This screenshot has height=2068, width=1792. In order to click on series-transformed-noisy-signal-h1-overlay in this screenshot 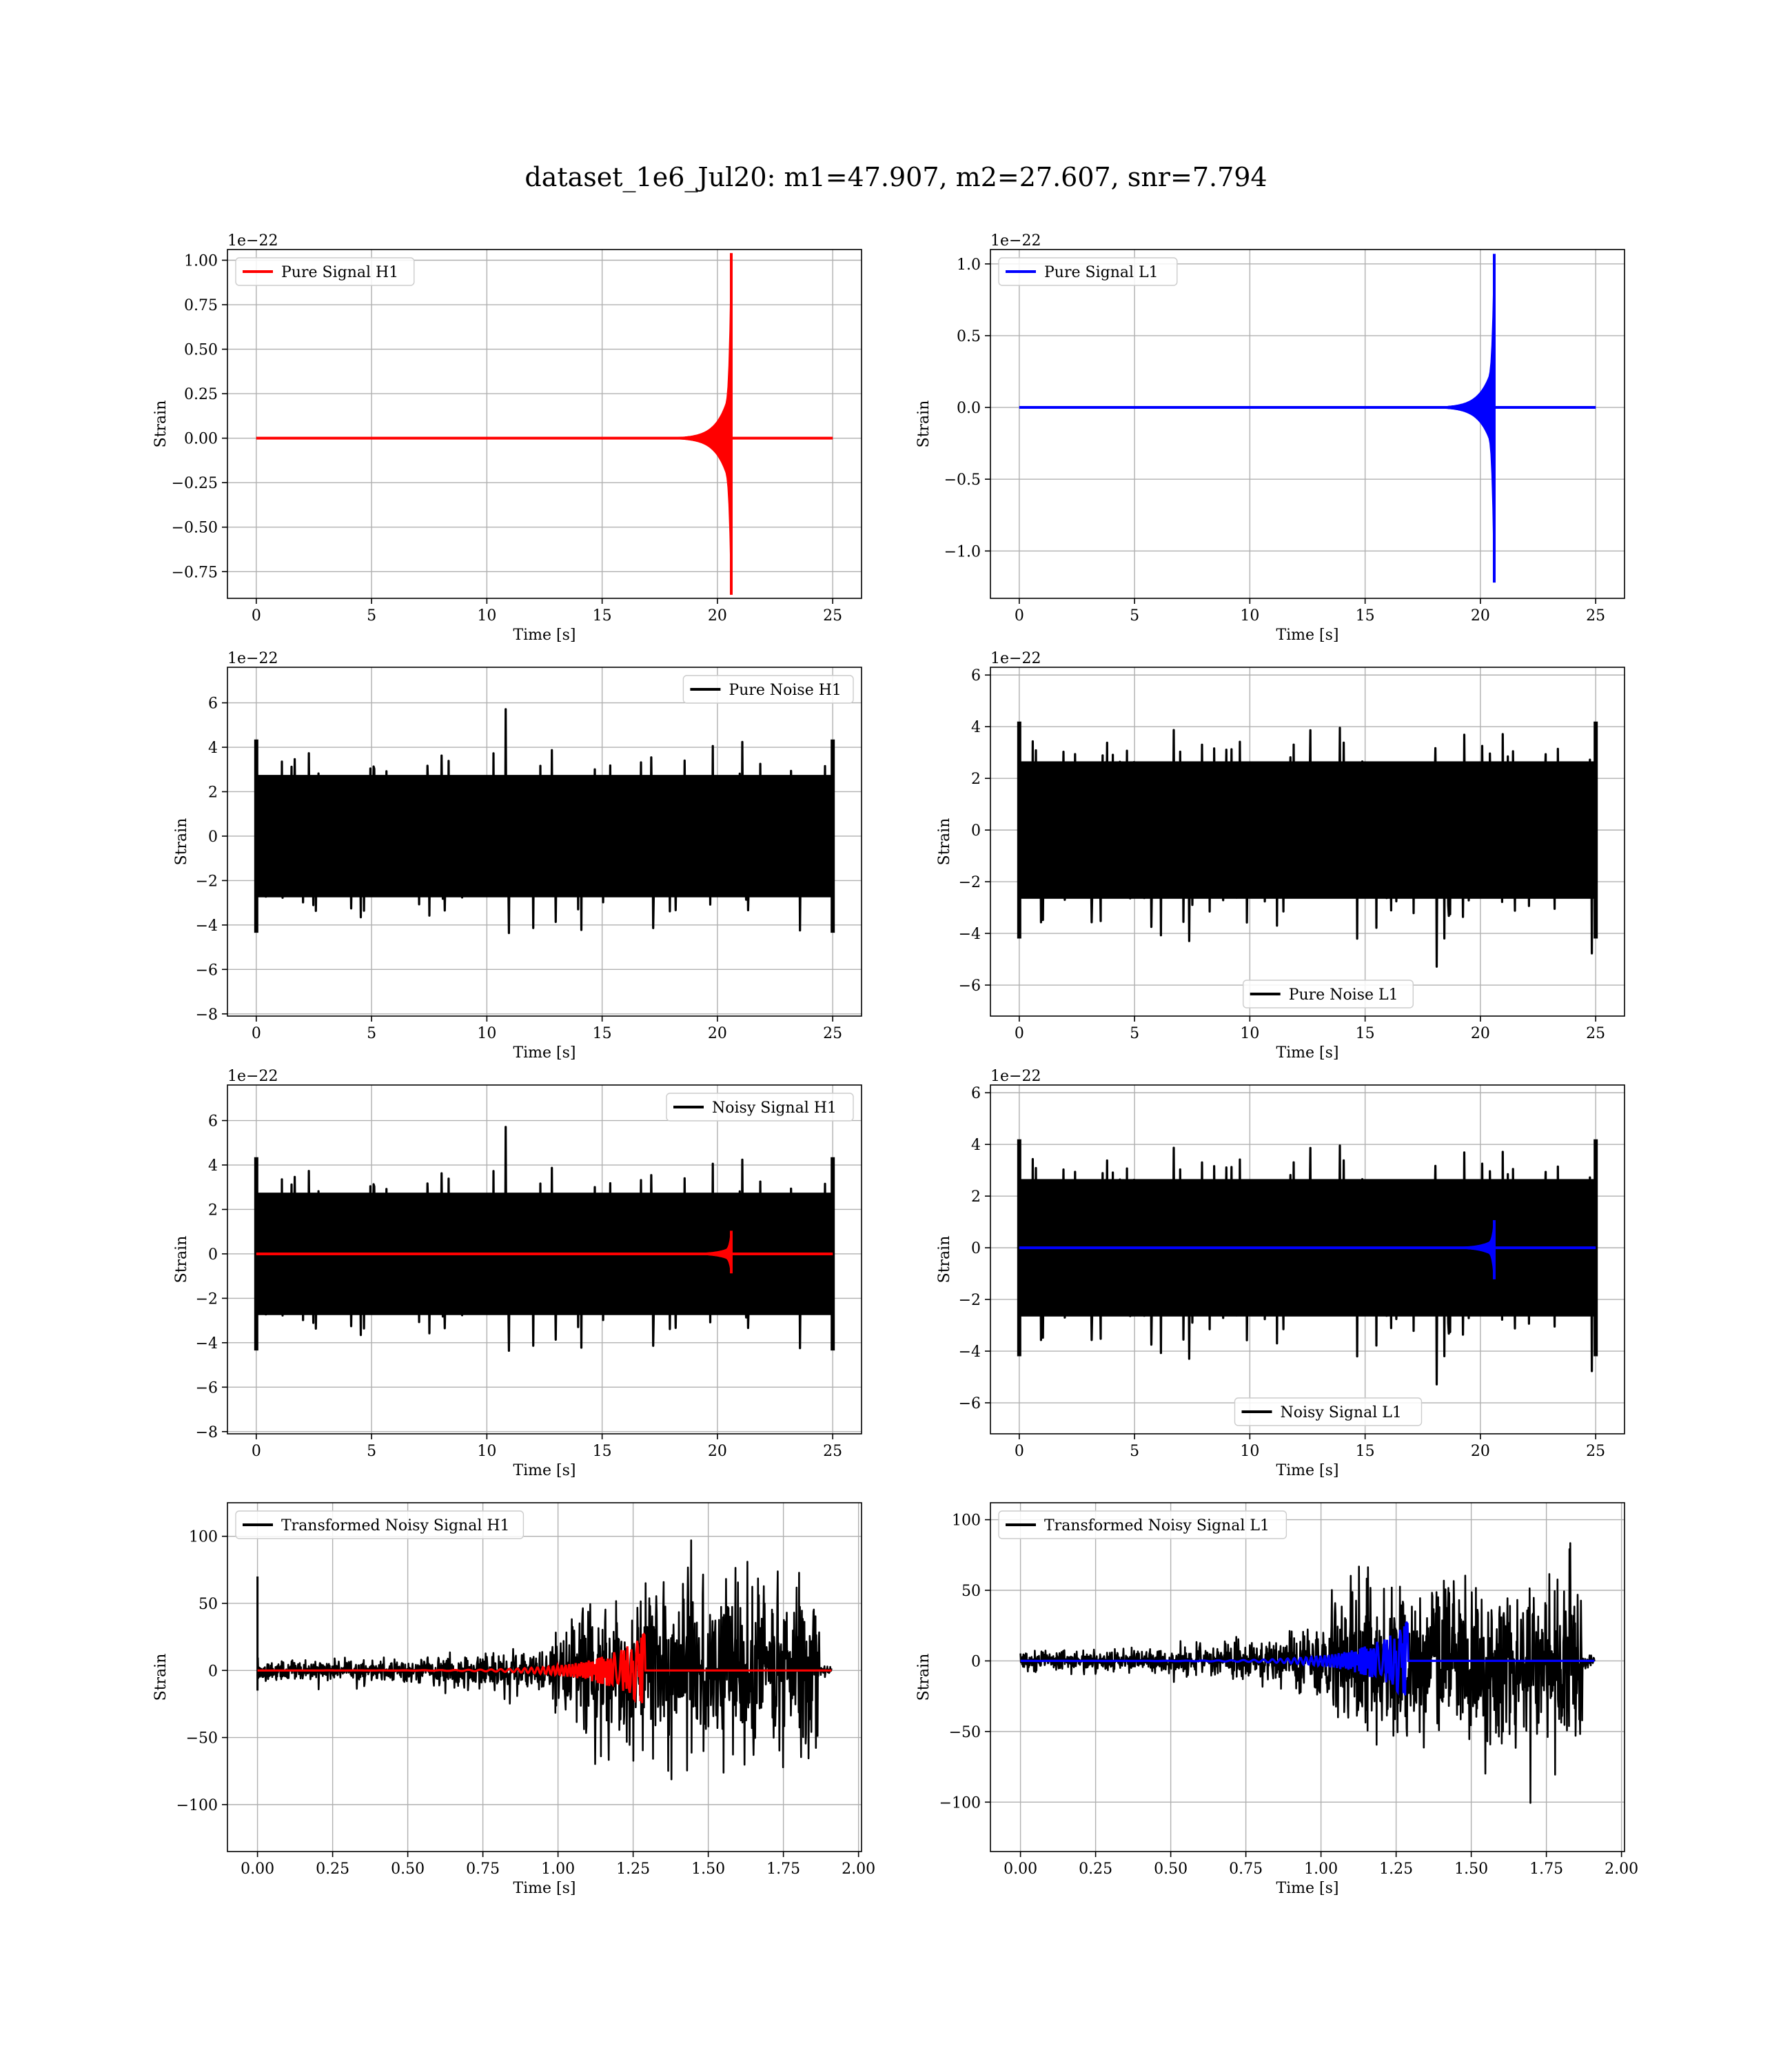, I will do `click(544, 1667)`.